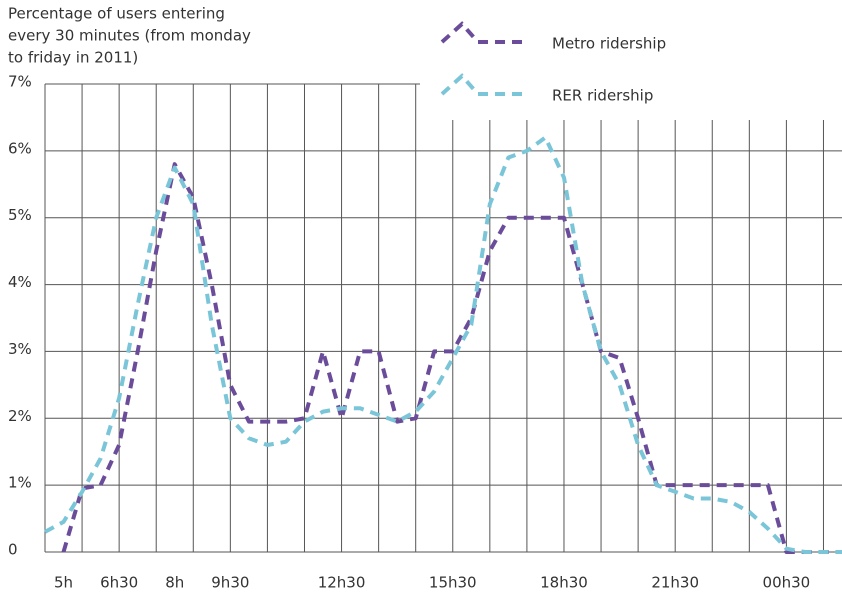 The height and width of the screenshot is (596, 842). What do you see at coordinates (631, 60) in the screenshot?
I see `legend-background` at bounding box center [631, 60].